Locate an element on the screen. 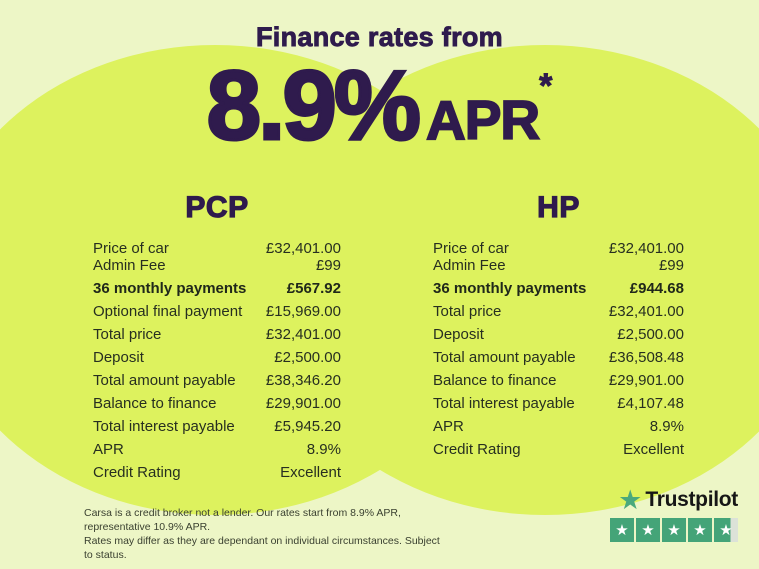  page-title: Finance rates from is located at coordinates (380, 37).